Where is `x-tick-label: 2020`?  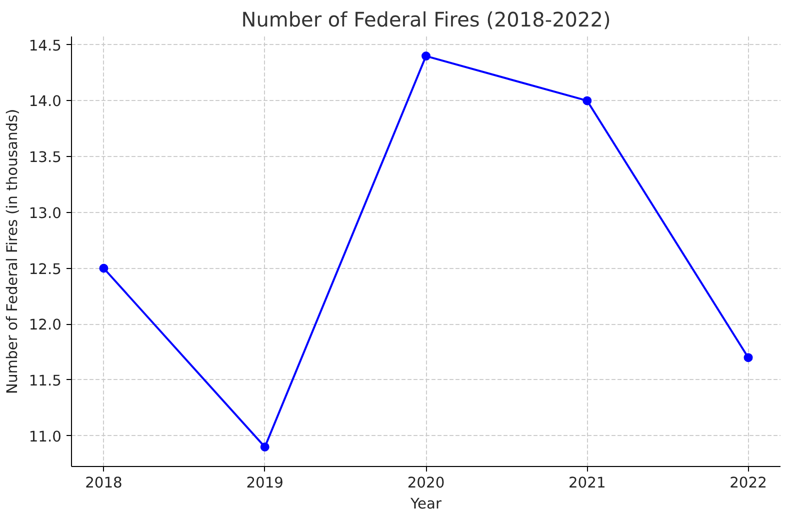 x-tick-label: 2020 is located at coordinates (426, 483).